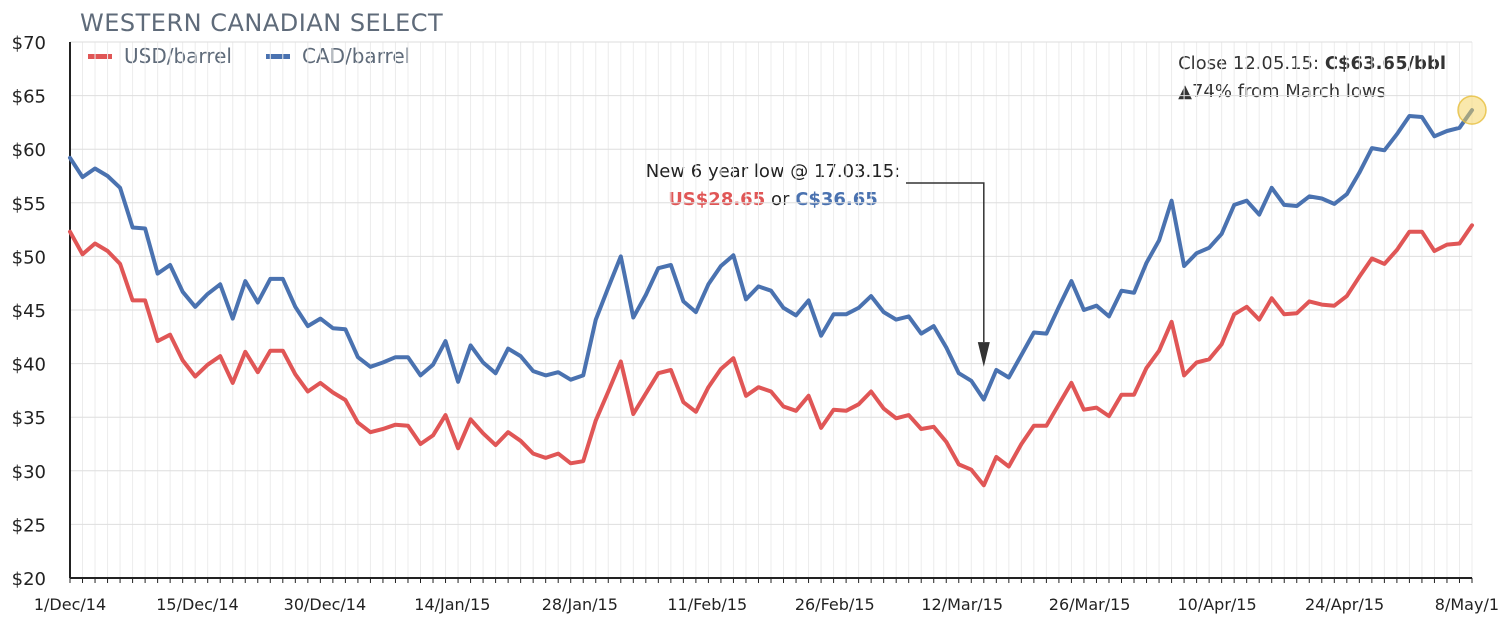  I want to click on low-usd-value: US$28.65, so click(717, 199).